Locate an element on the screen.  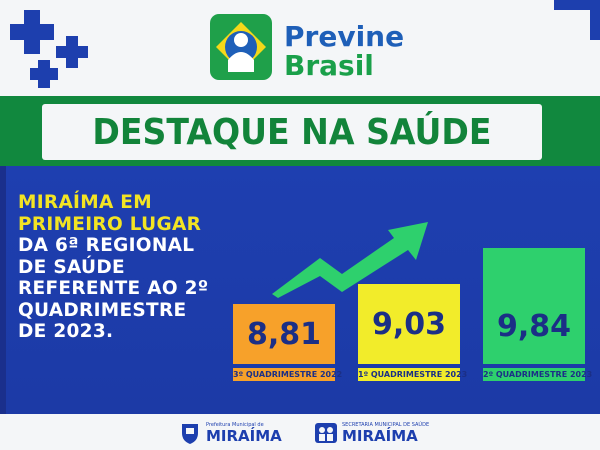
body-line: DA 6ª REGIONAL is located at coordinates (106, 245).